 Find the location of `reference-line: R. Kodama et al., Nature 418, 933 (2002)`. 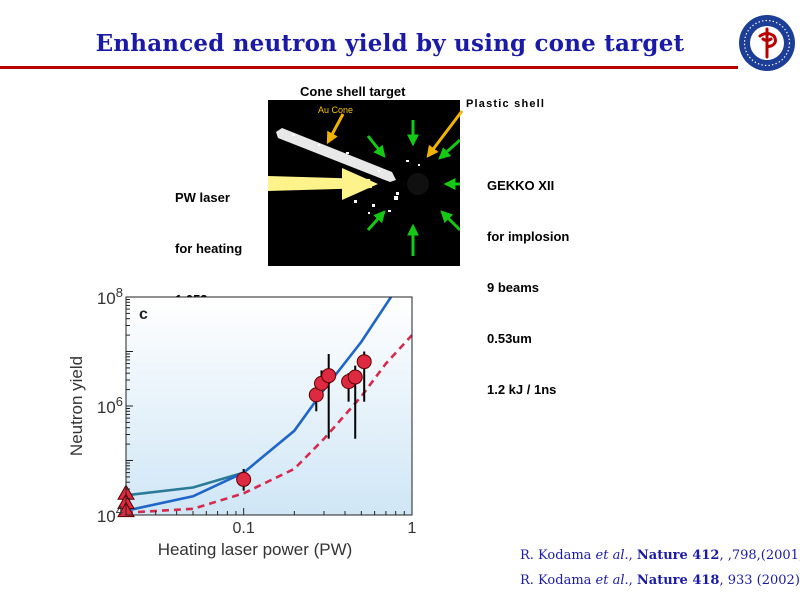

reference-line: R. Kodama et al., Nature 418, 933 (2002) is located at coordinates (660, 580).